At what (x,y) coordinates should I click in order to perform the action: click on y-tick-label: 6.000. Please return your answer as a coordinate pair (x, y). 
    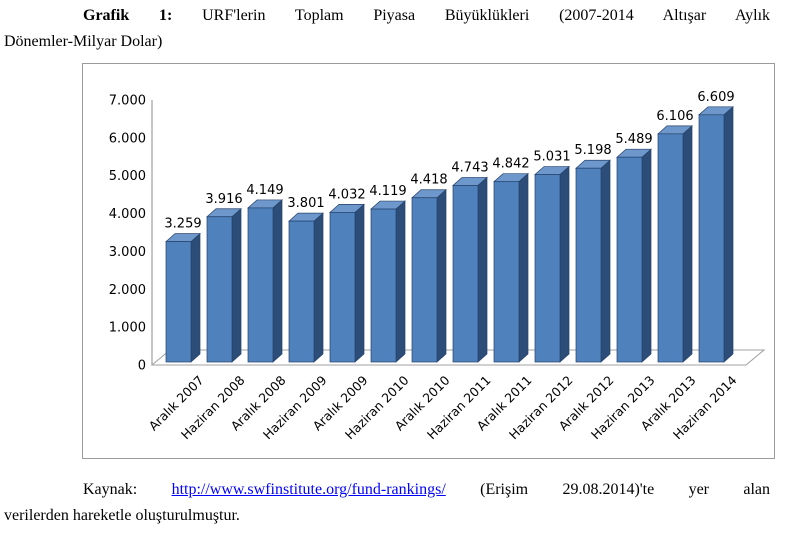
    Looking at the image, I should click on (127, 138).